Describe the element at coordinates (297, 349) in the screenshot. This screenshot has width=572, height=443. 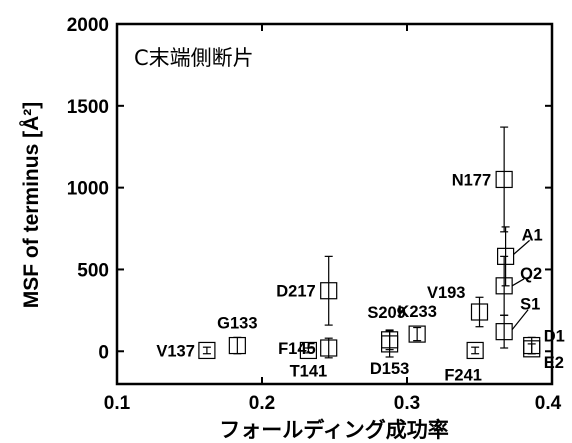
I see `point-label: F145` at that location.